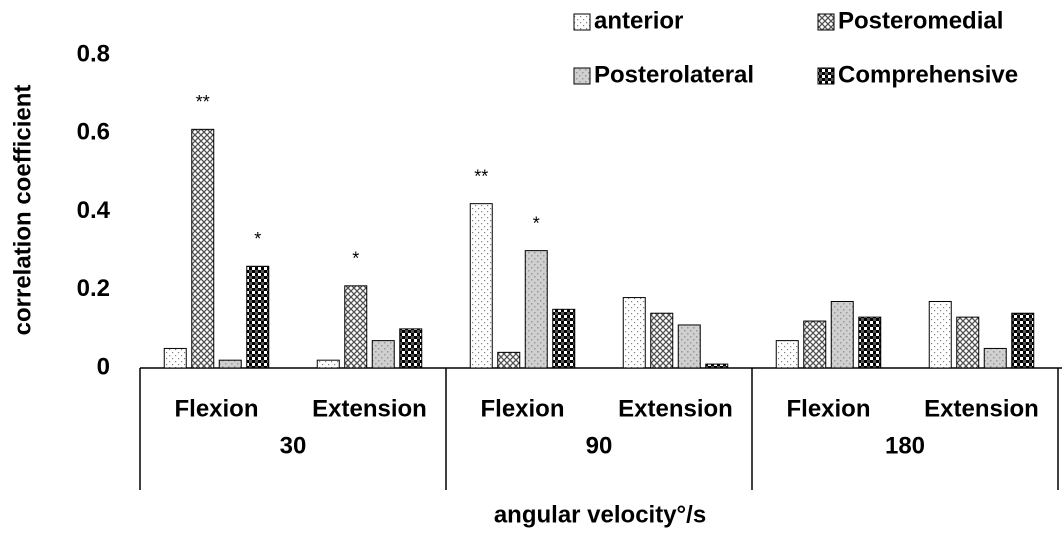 This screenshot has height=533, width=1062. What do you see at coordinates (599, 445) in the screenshot?
I see `group-label: 90` at bounding box center [599, 445].